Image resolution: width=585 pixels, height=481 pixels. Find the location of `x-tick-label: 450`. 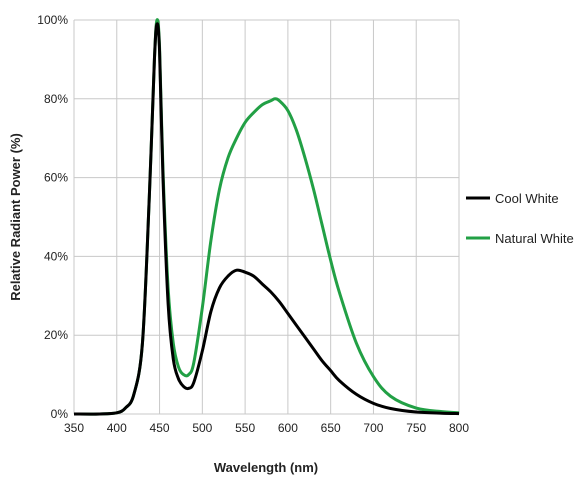

x-tick-label: 450 is located at coordinates (160, 428).